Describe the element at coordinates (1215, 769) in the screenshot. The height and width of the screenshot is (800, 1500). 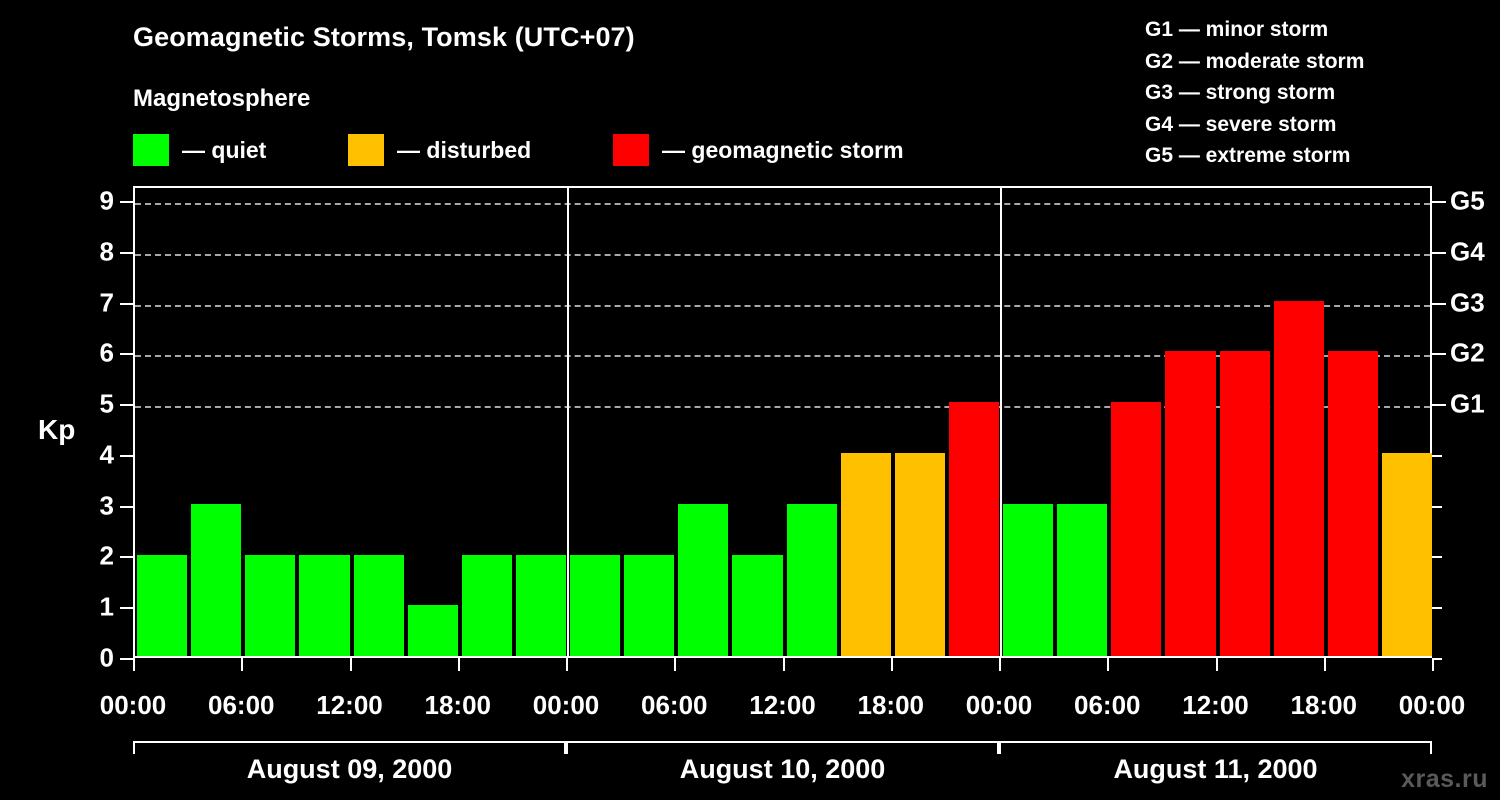
I see `day-label-3: August 11, 2000` at that location.